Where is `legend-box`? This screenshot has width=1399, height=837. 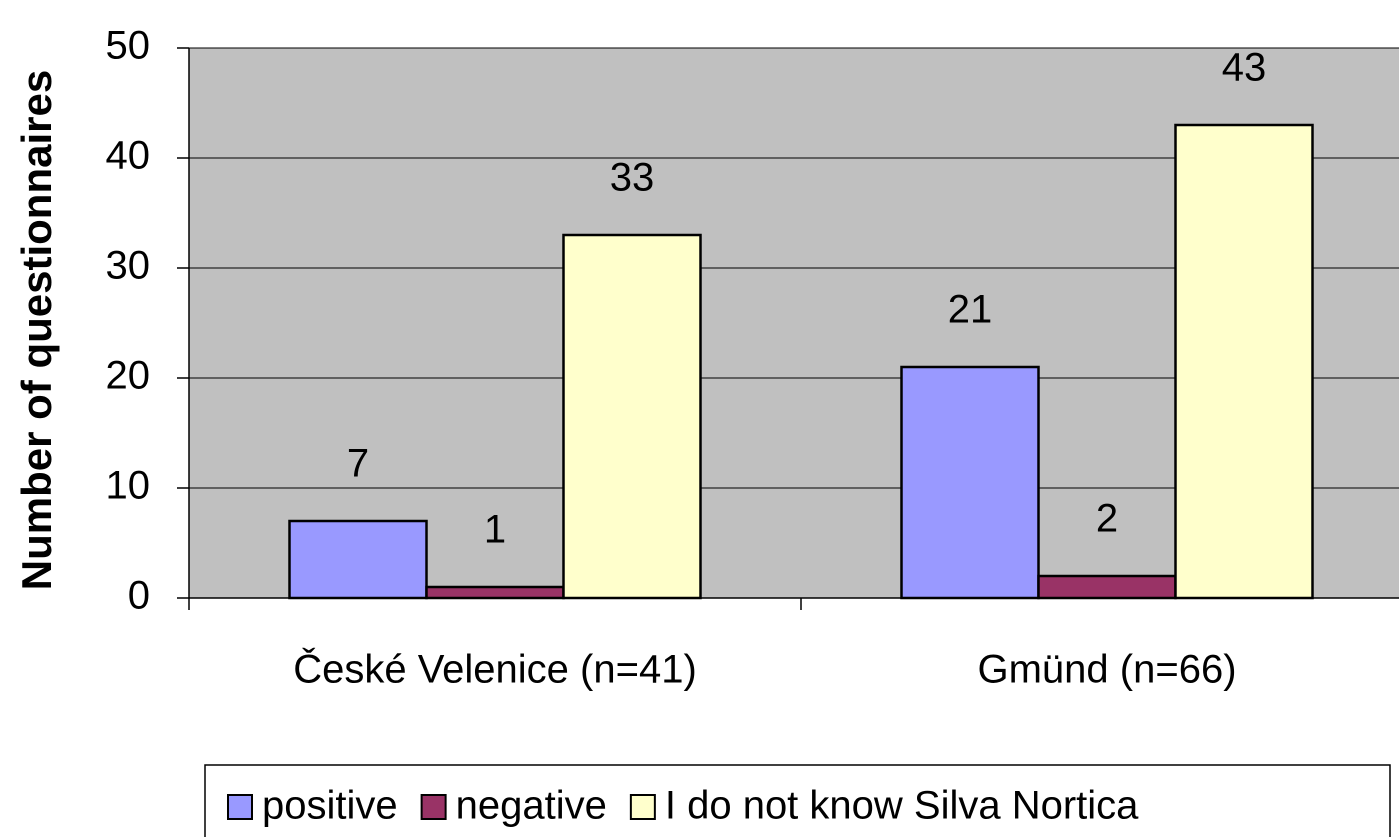 legend-box is located at coordinates (797, 800).